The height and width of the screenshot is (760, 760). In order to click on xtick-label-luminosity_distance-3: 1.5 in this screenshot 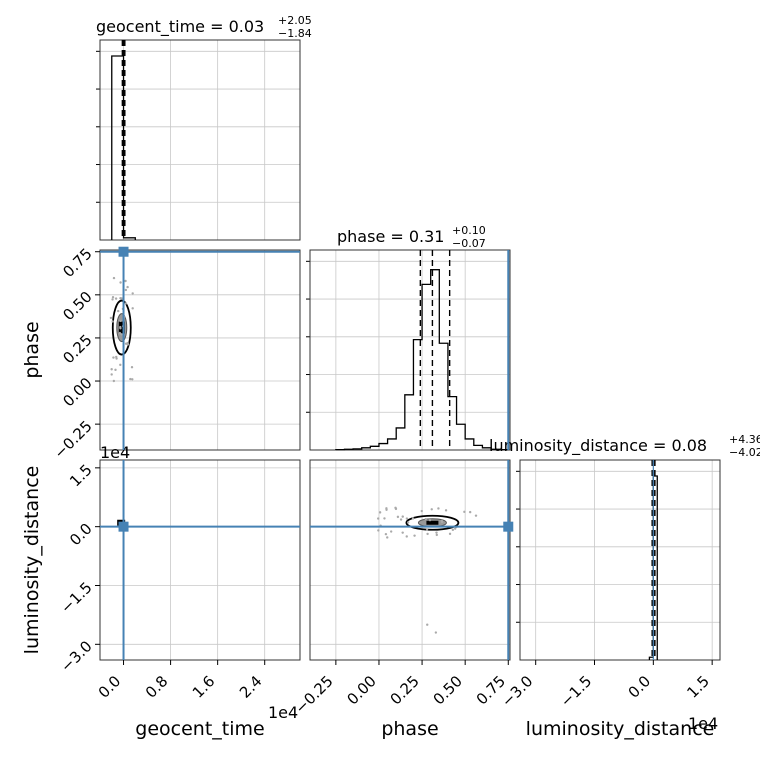, I will do `click(698, 687)`.